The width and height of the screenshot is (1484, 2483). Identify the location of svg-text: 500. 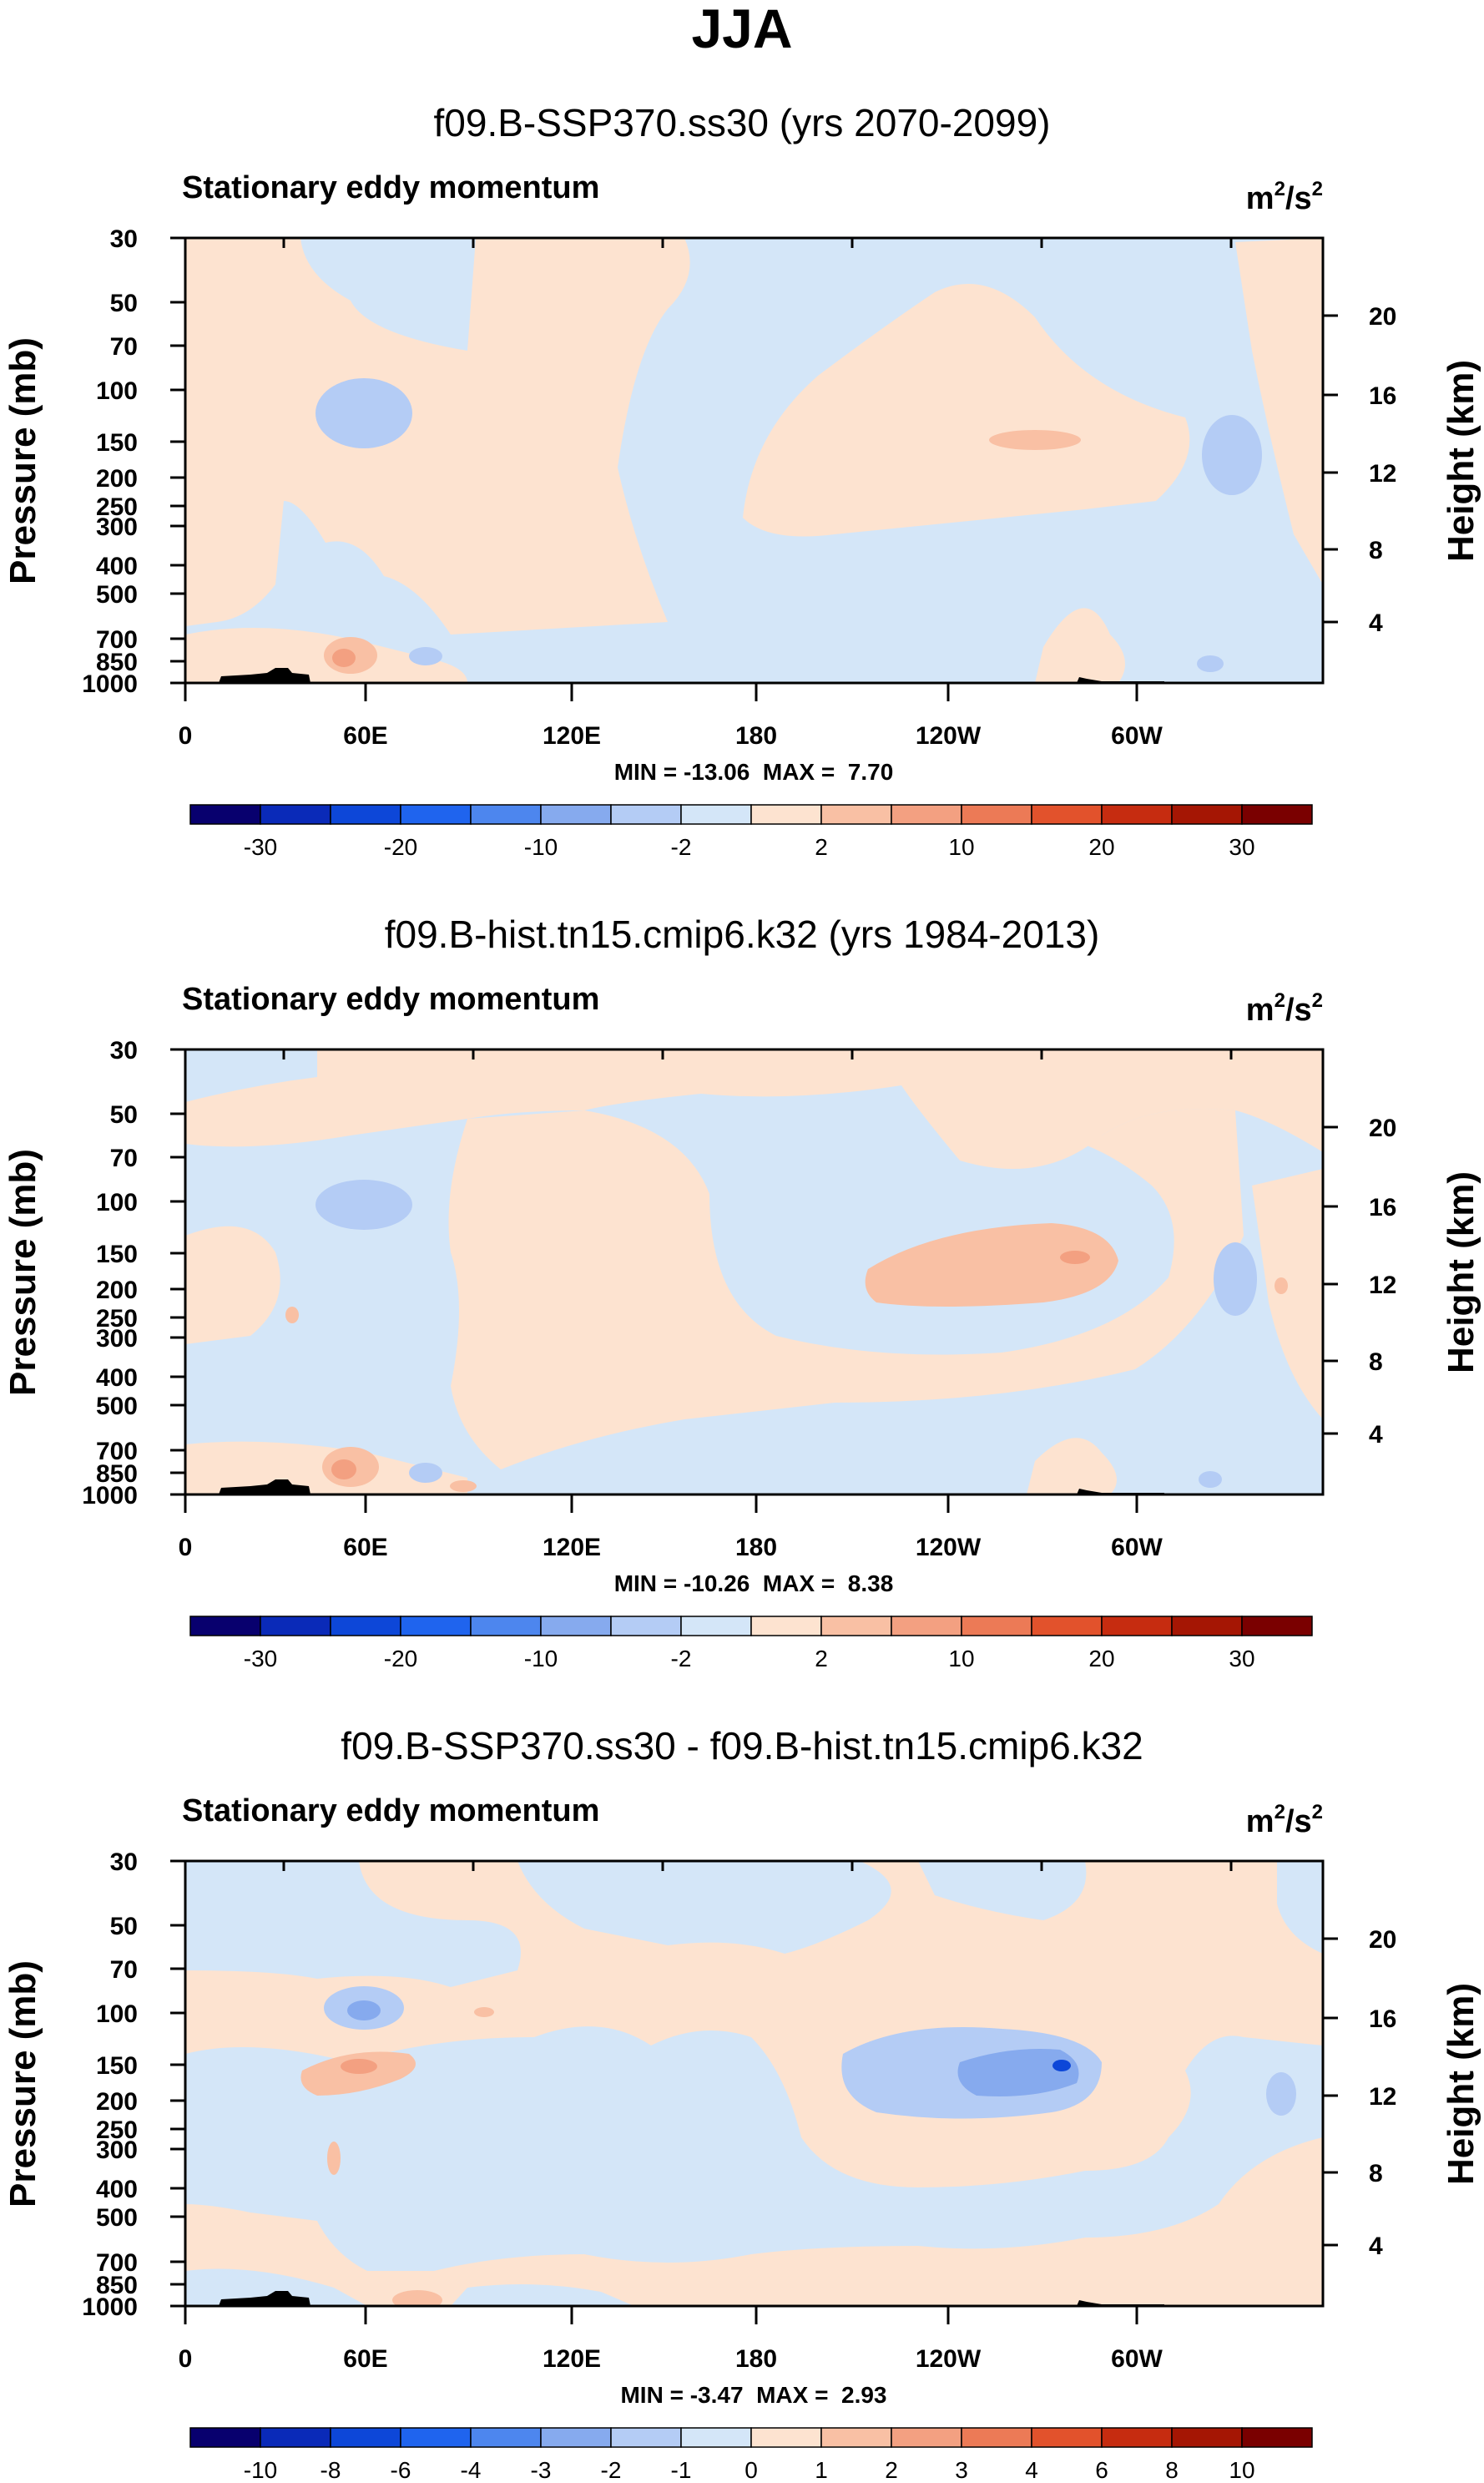
(117, 595).